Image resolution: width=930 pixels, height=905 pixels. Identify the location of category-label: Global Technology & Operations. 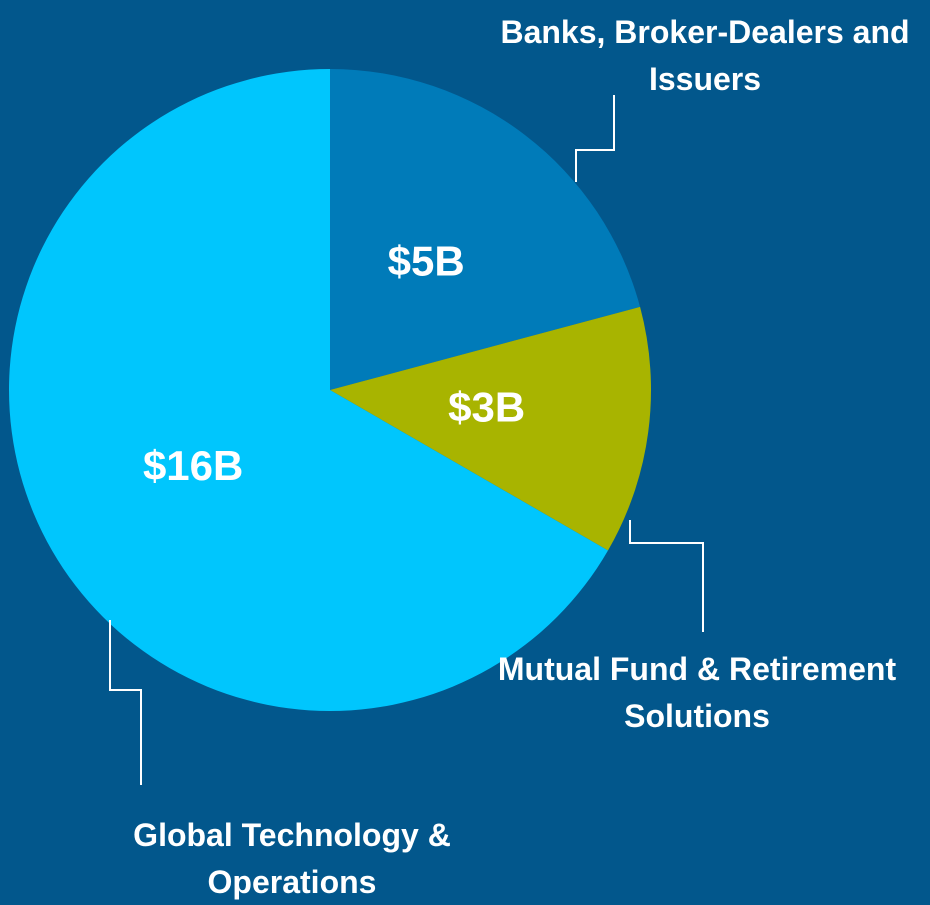
(292, 858).